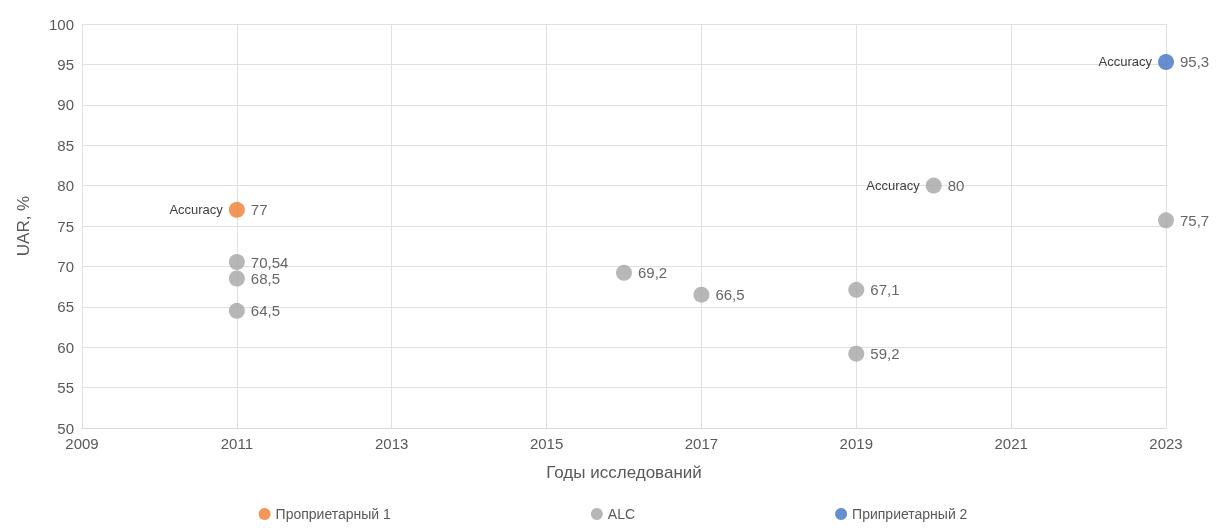 Image resolution: width=1226 pixels, height=528 pixels. Describe the element at coordinates (65, 145) in the screenshot. I see `y-tick-label: 85` at that location.